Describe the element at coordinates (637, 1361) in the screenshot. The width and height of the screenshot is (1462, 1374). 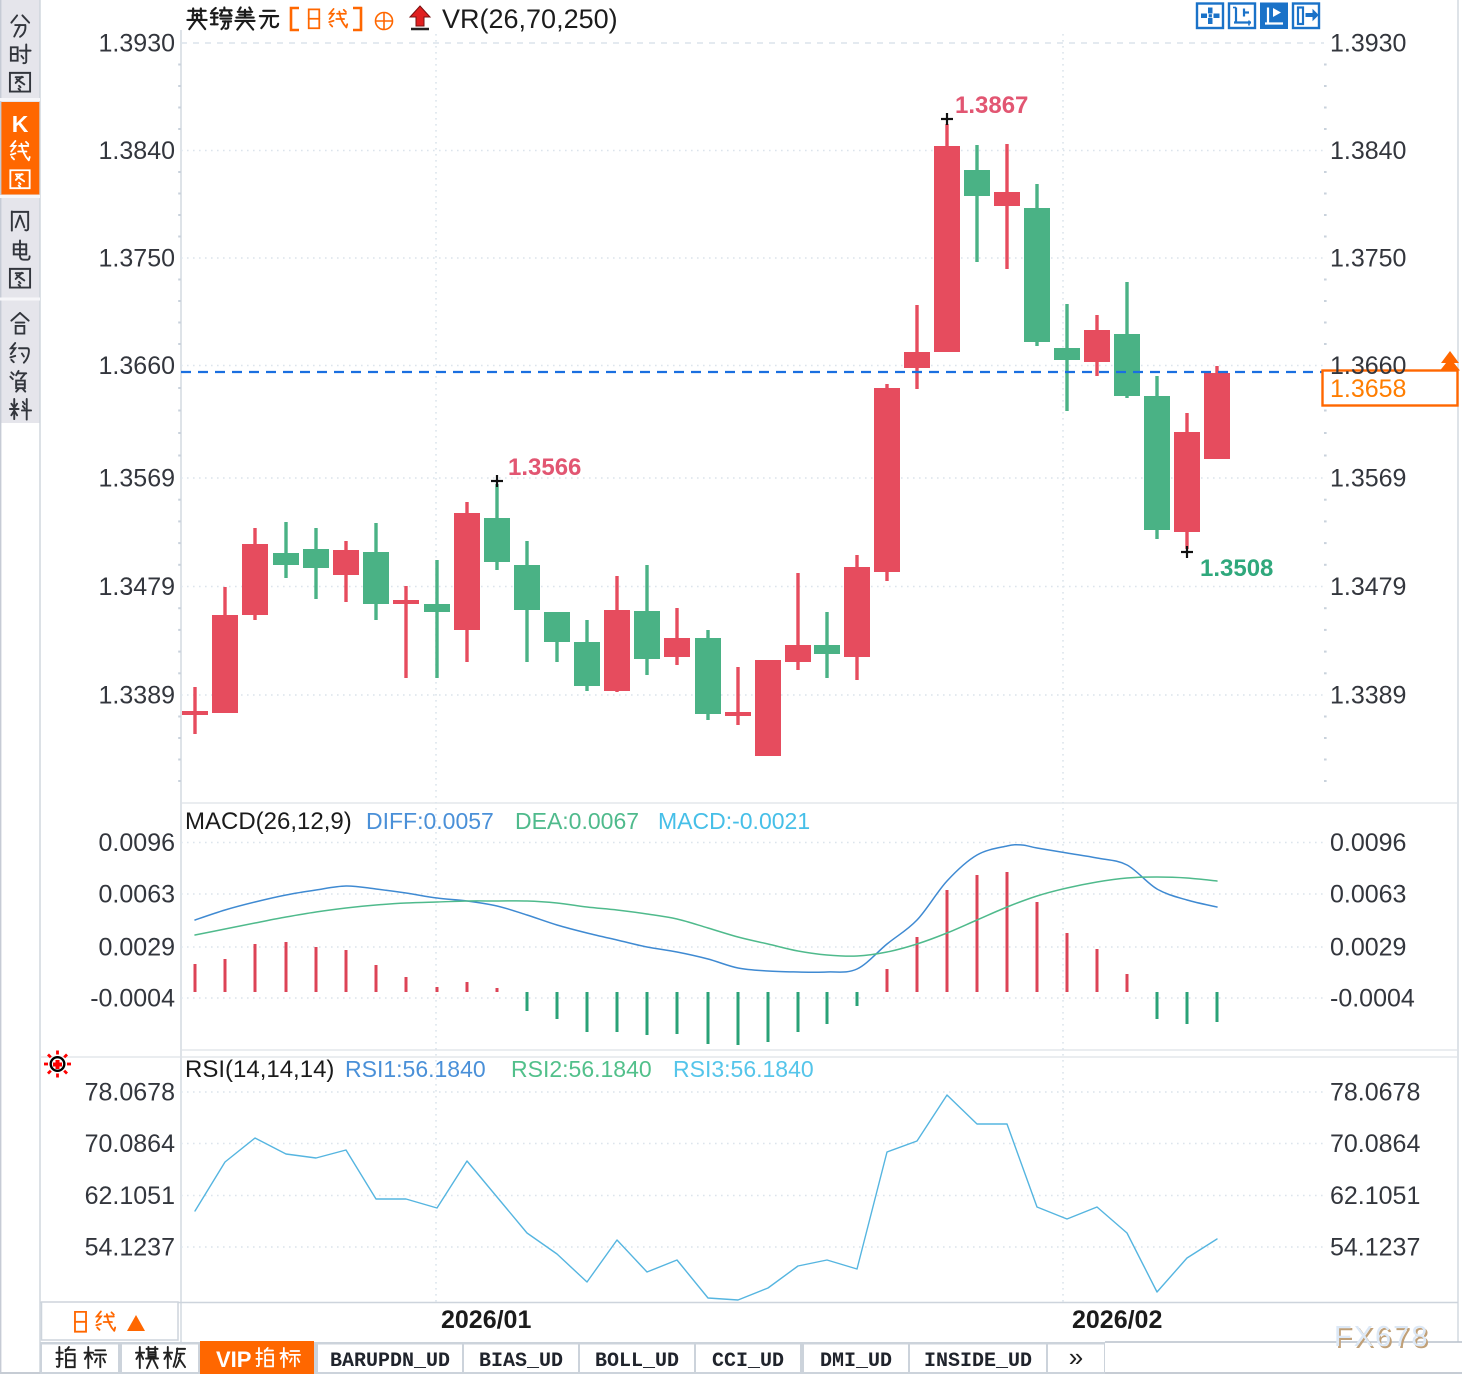
I see `svg-text: BOLL_UD` at that location.